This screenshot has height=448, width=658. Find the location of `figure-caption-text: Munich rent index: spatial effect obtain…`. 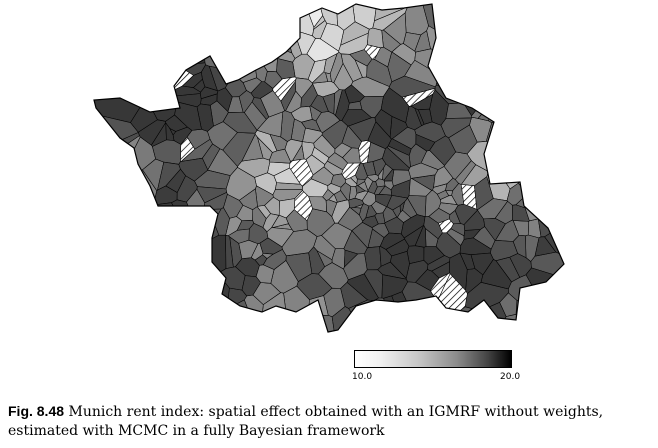

figure-caption-text: Munich rent index: spatial effect obtain… is located at coordinates (306, 421).